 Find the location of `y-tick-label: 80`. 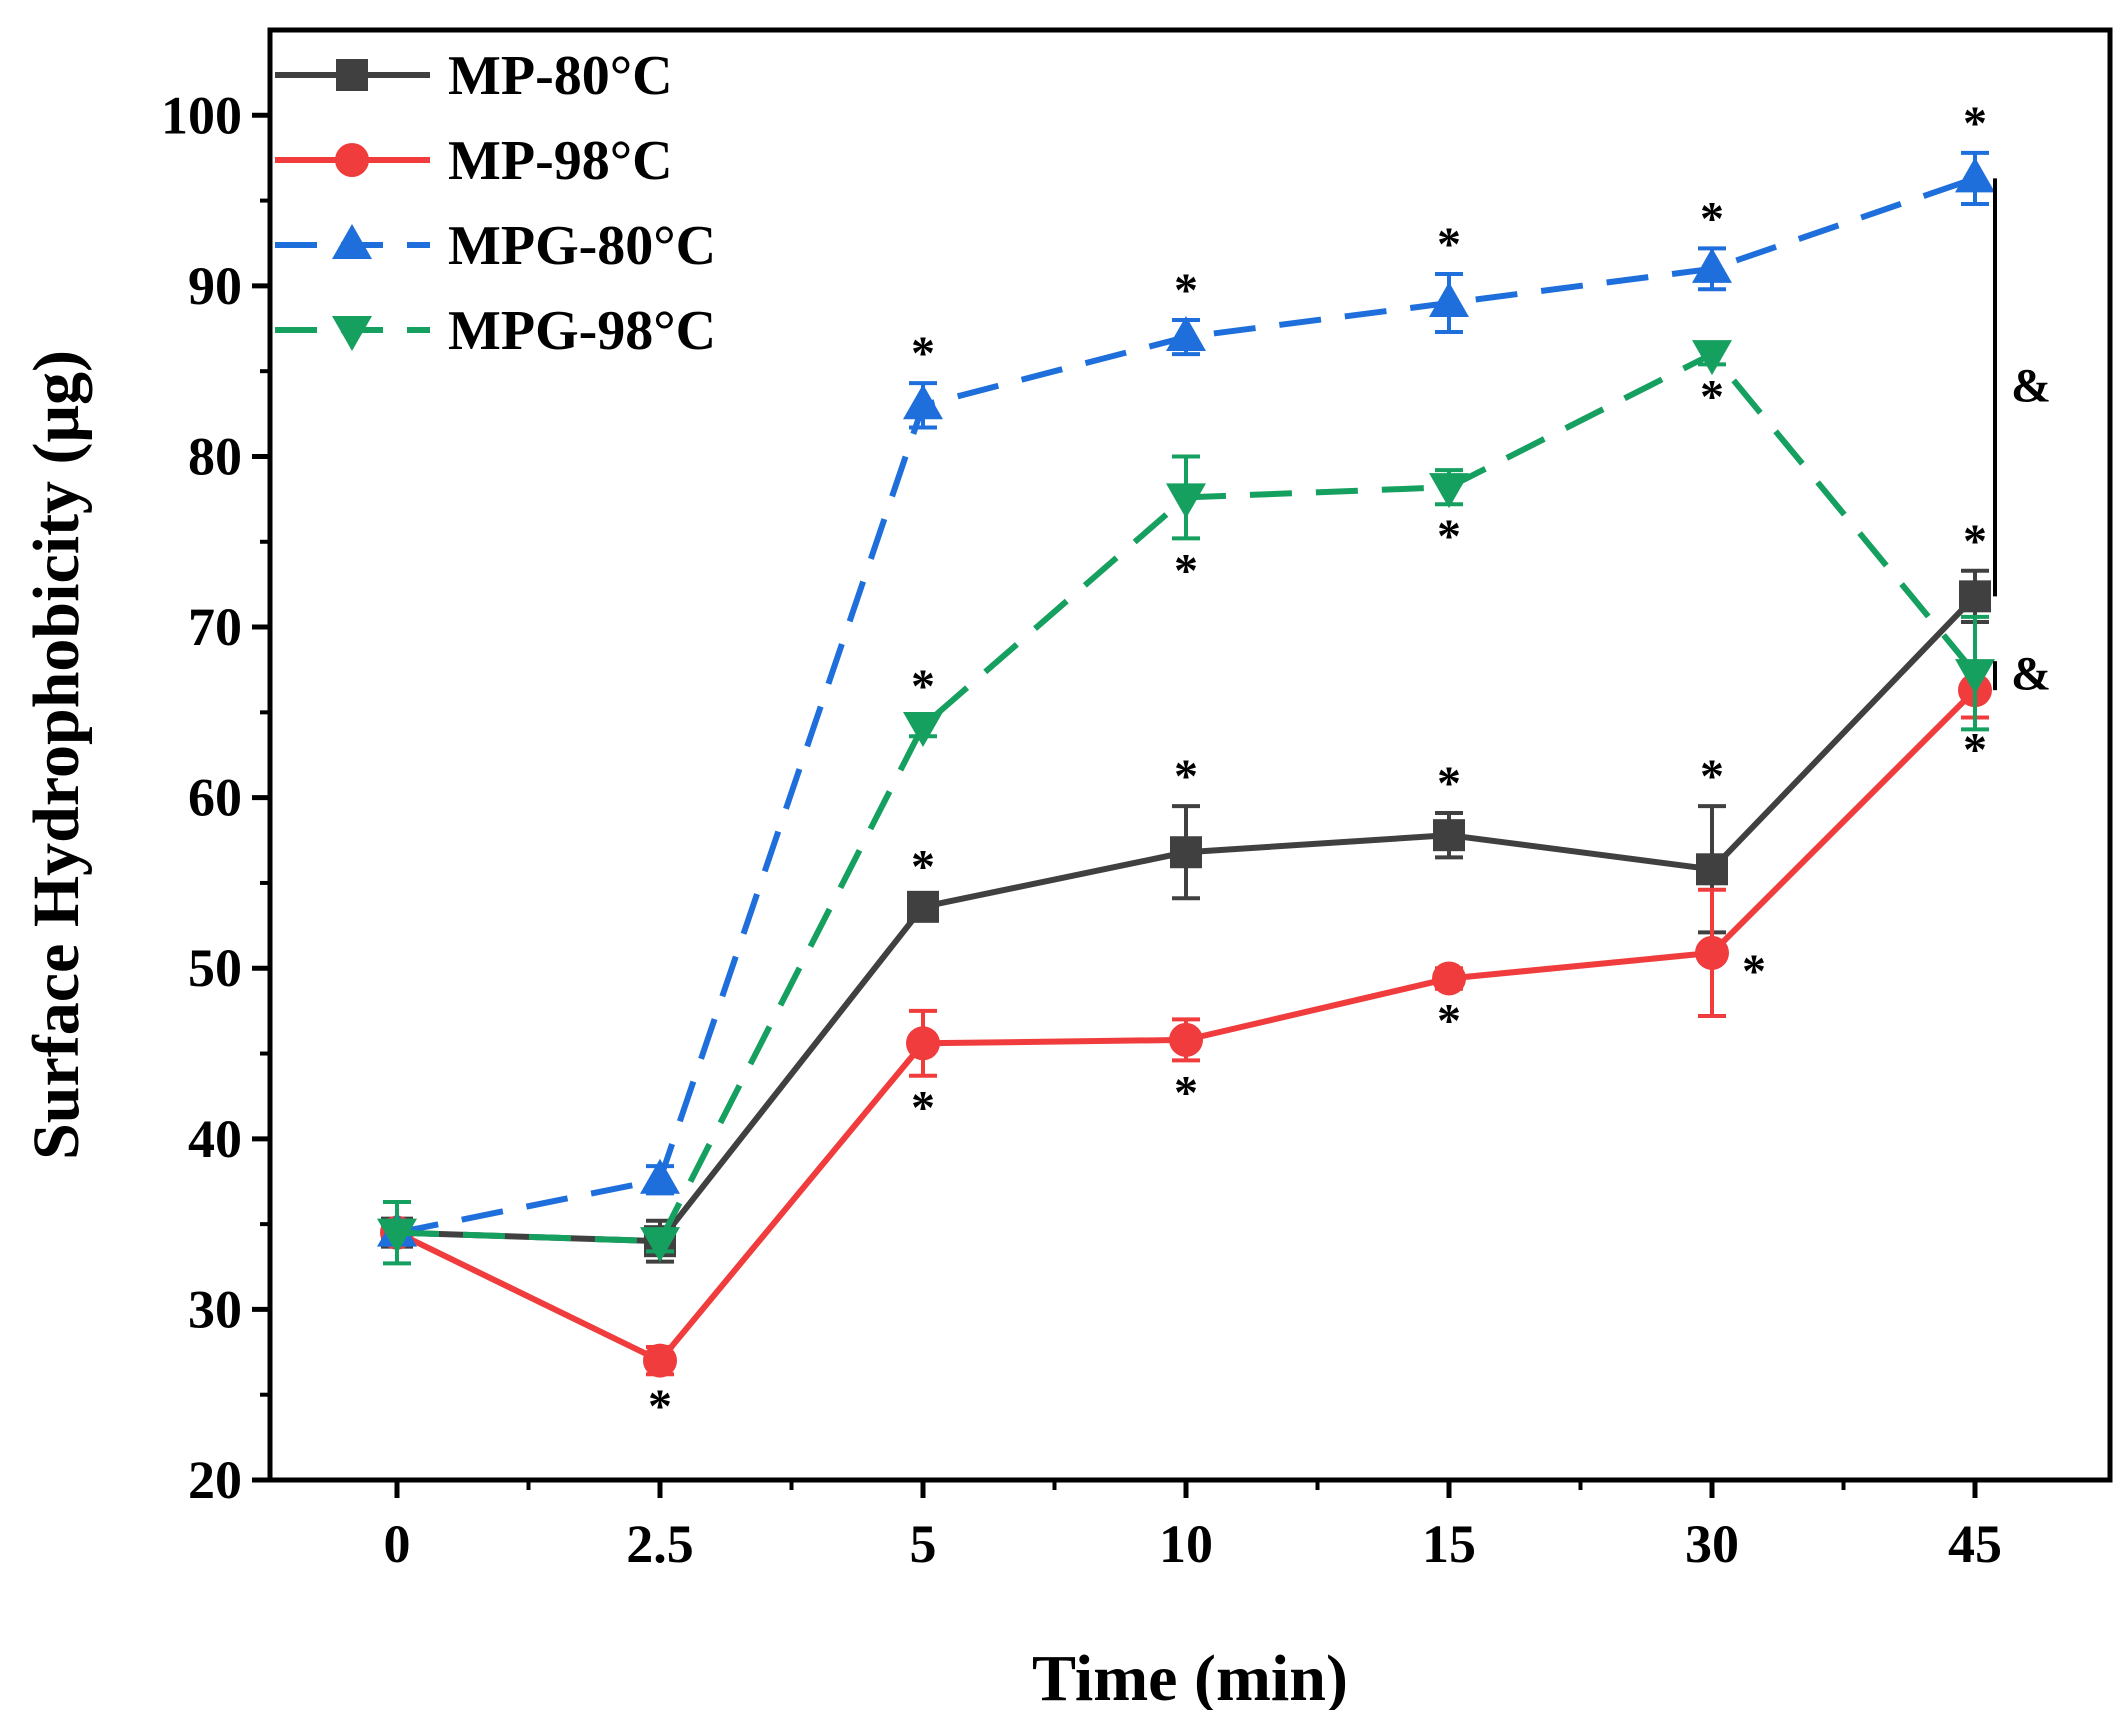

y-tick-label: 80 is located at coordinates (215, 456).